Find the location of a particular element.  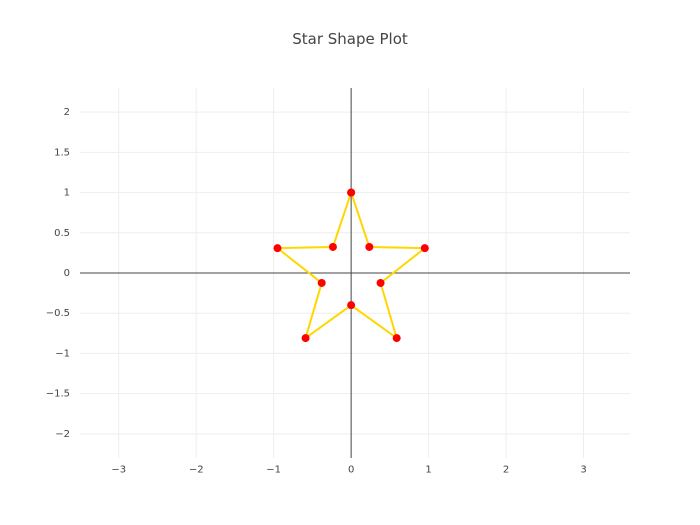

y-tick-label: −1.5 is located at coordinates (58, 394).